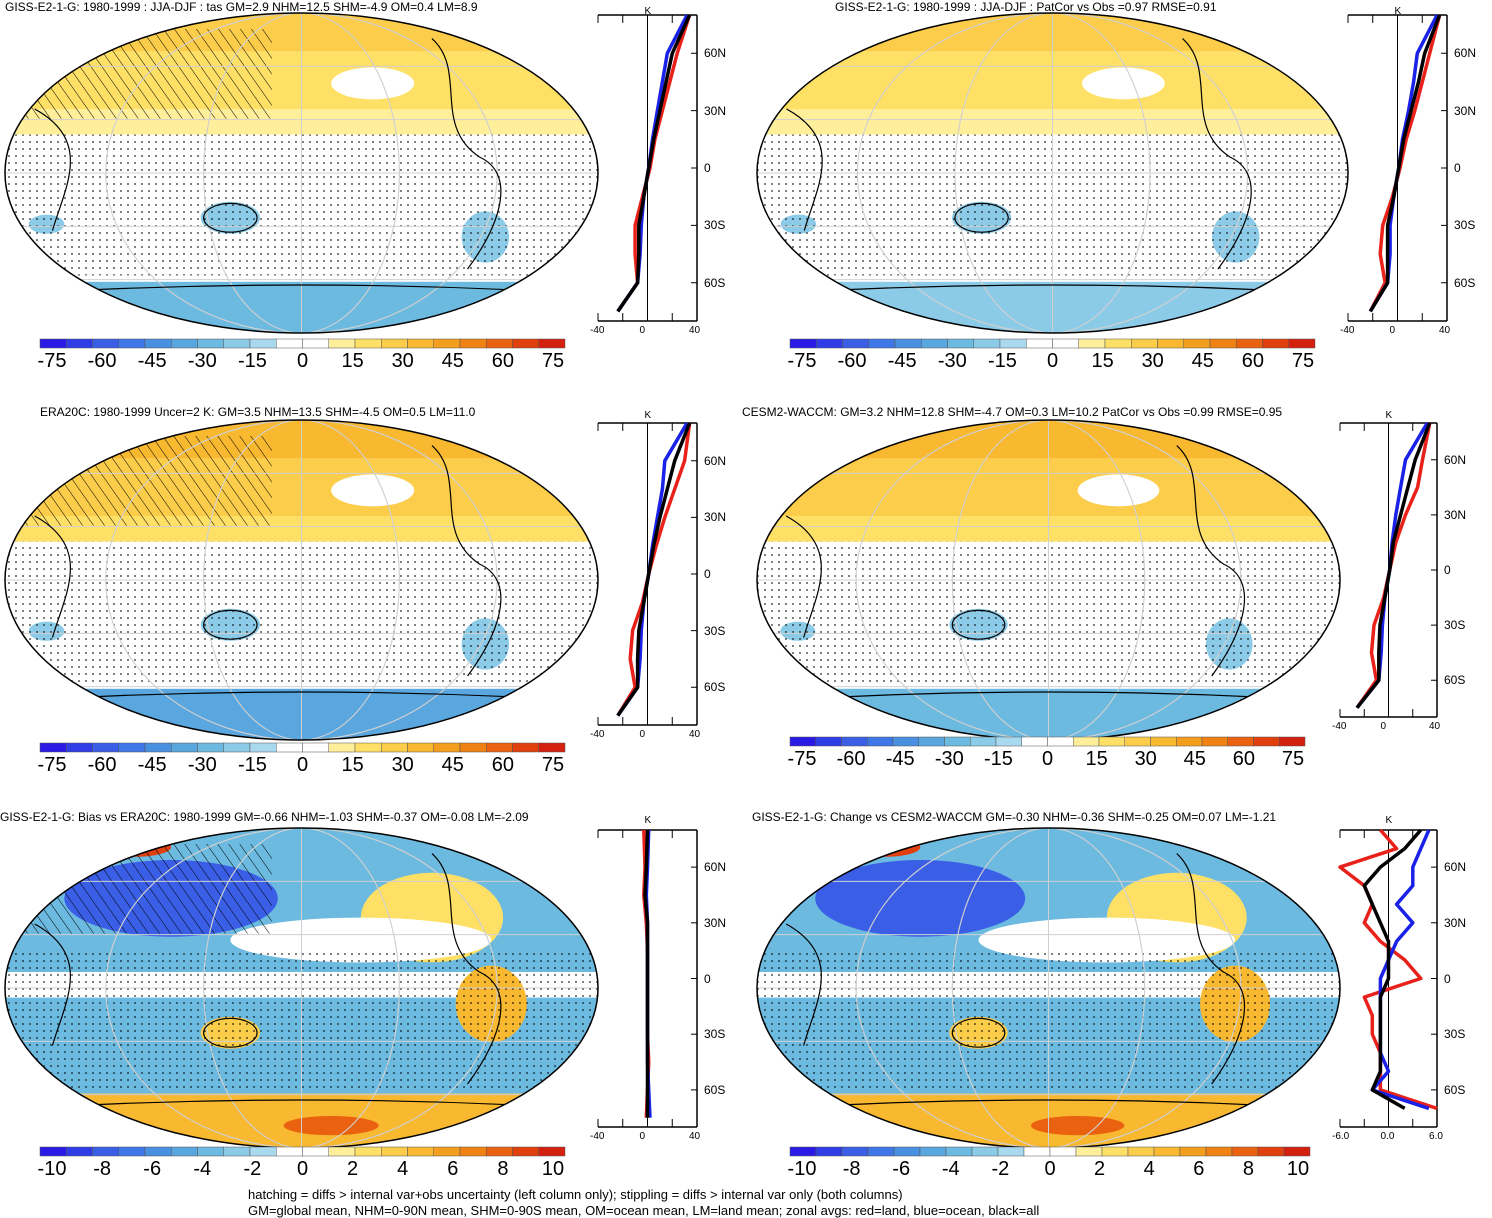 The width and height of the screenshot is (1492, 1218). Describe the element at coordinates (252, 361) in the screenshot. I see `colorbar-tick-label: -15` at that location.